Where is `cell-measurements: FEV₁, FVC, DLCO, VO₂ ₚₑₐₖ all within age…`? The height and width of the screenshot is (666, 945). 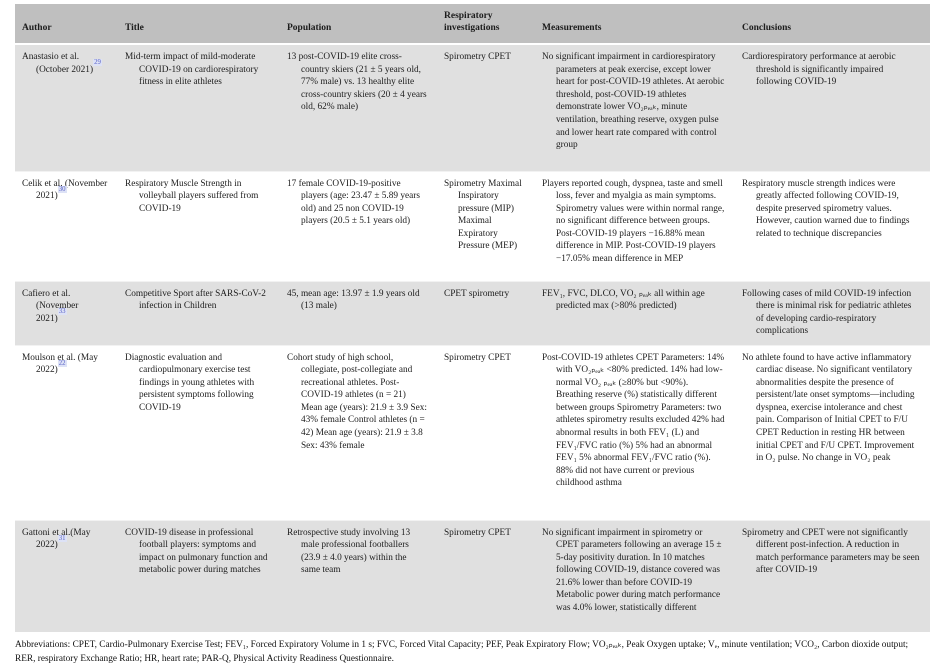 cell-measurements: FEV₁, FVC, DLCO, VO₂ ₚₑₐₖ all within age… is located at coordinates (635, 313).